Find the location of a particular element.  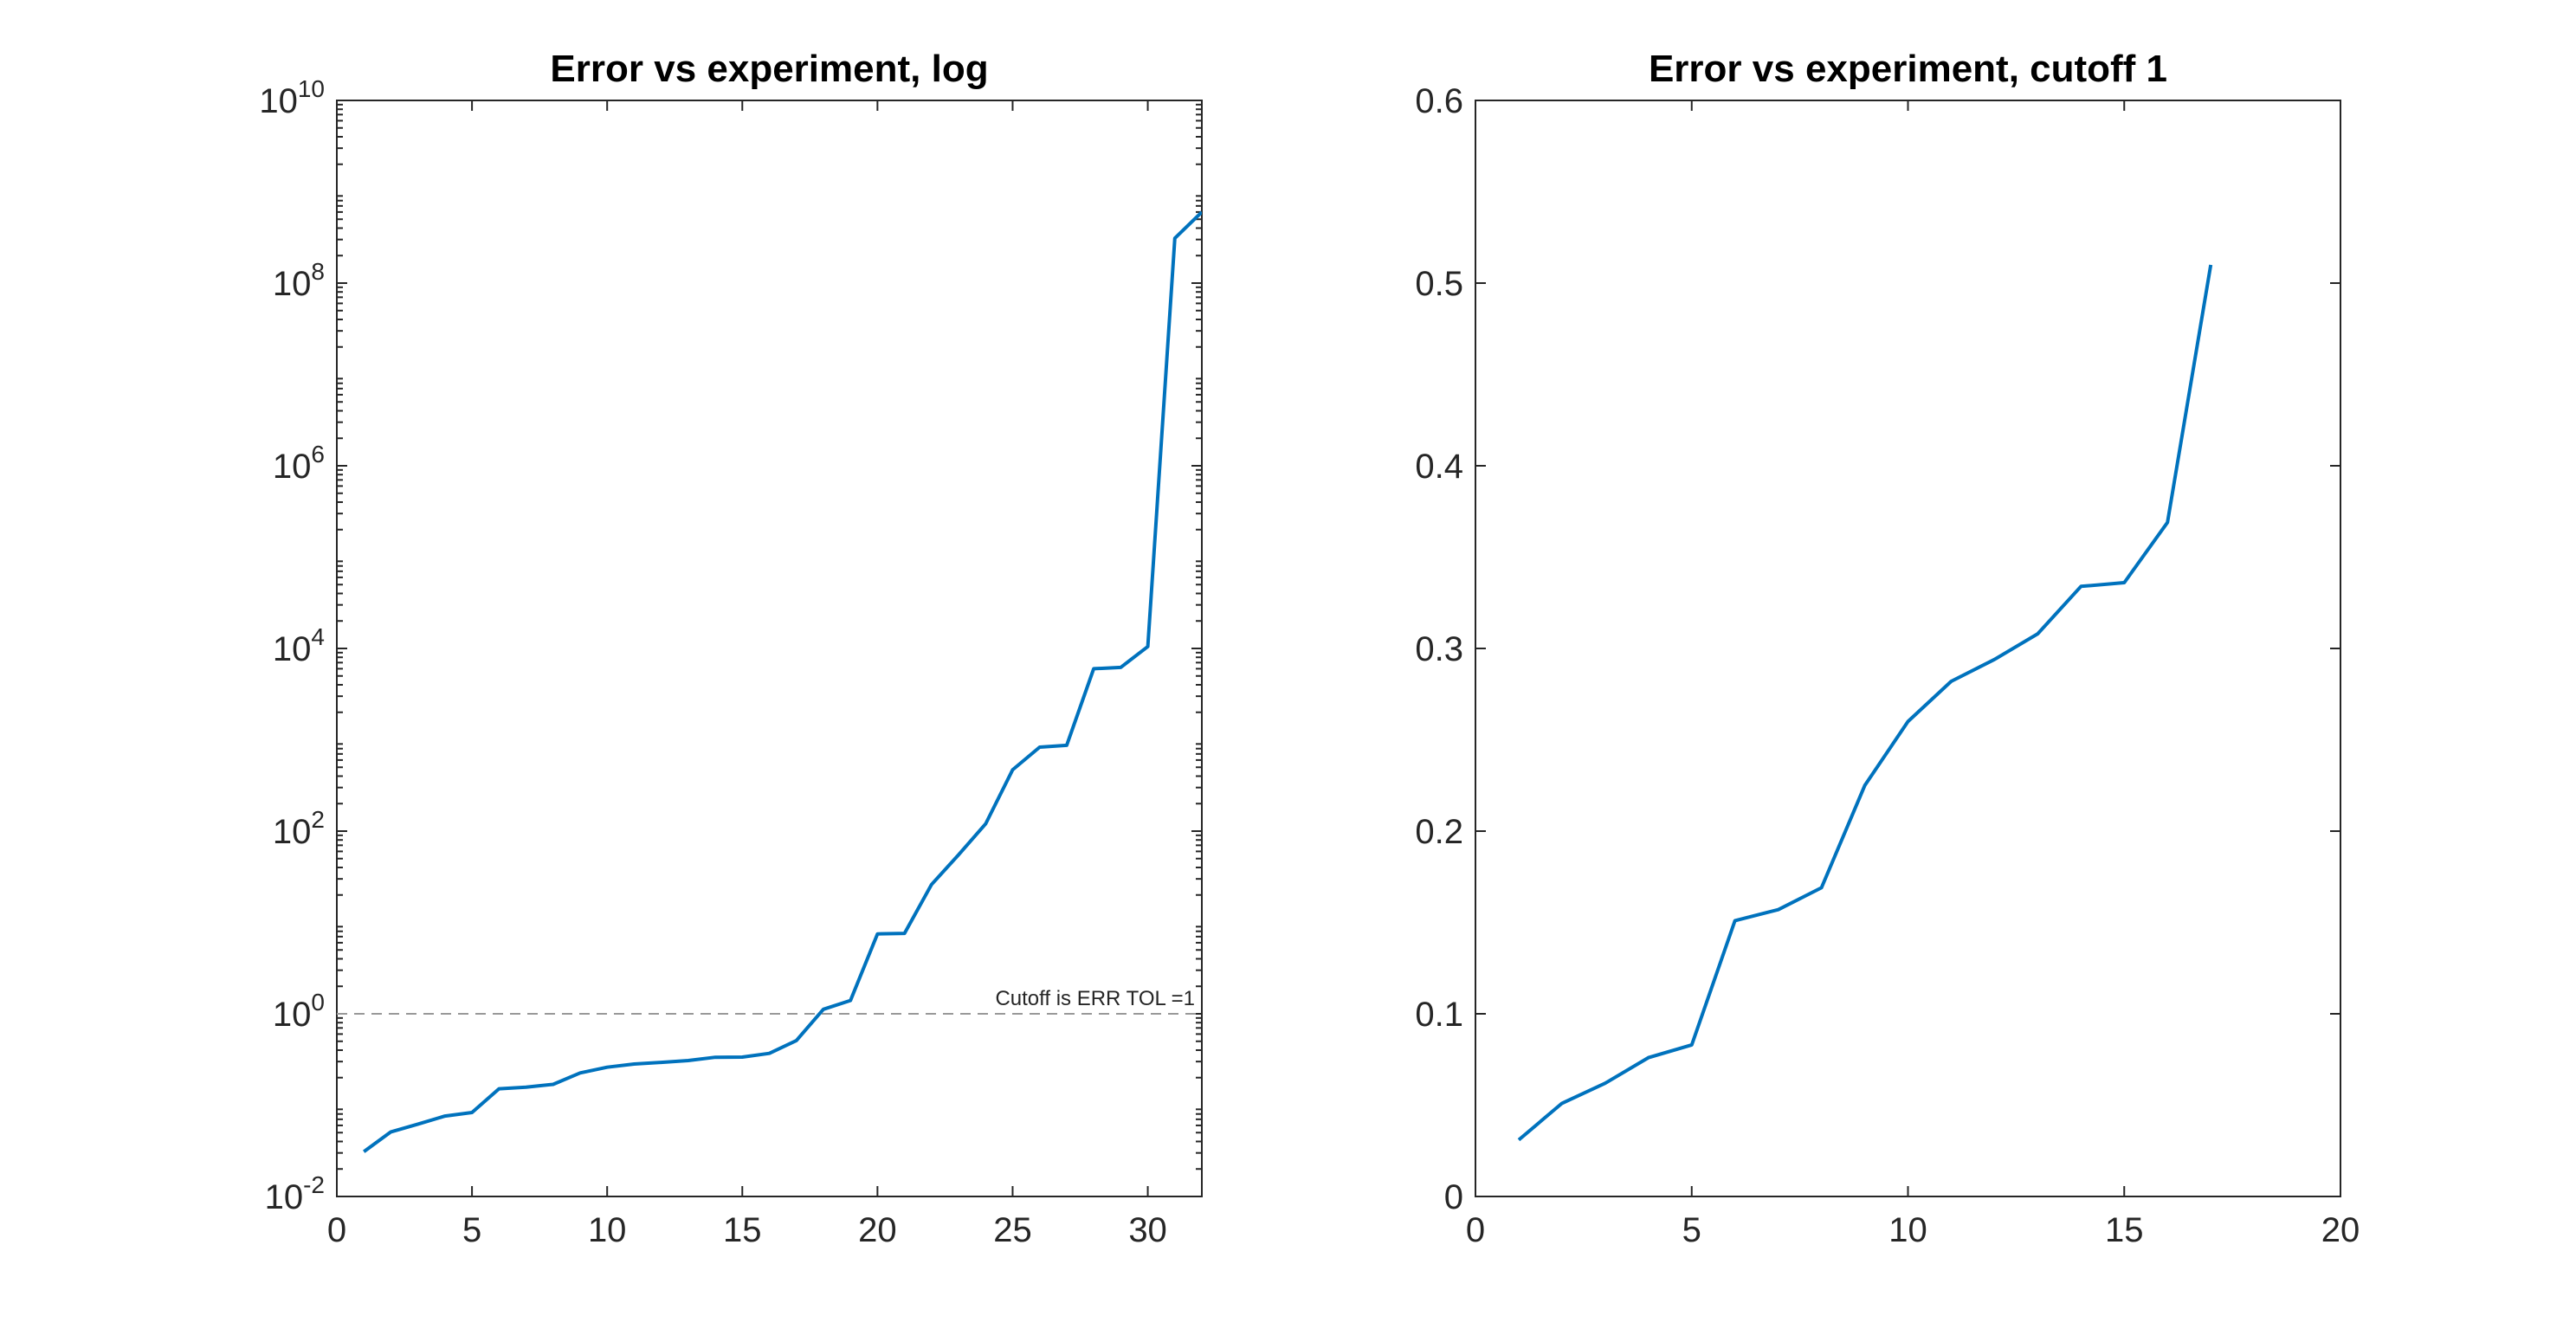

y-tick-label: 10⁸ is located at coordinates (299, 280).